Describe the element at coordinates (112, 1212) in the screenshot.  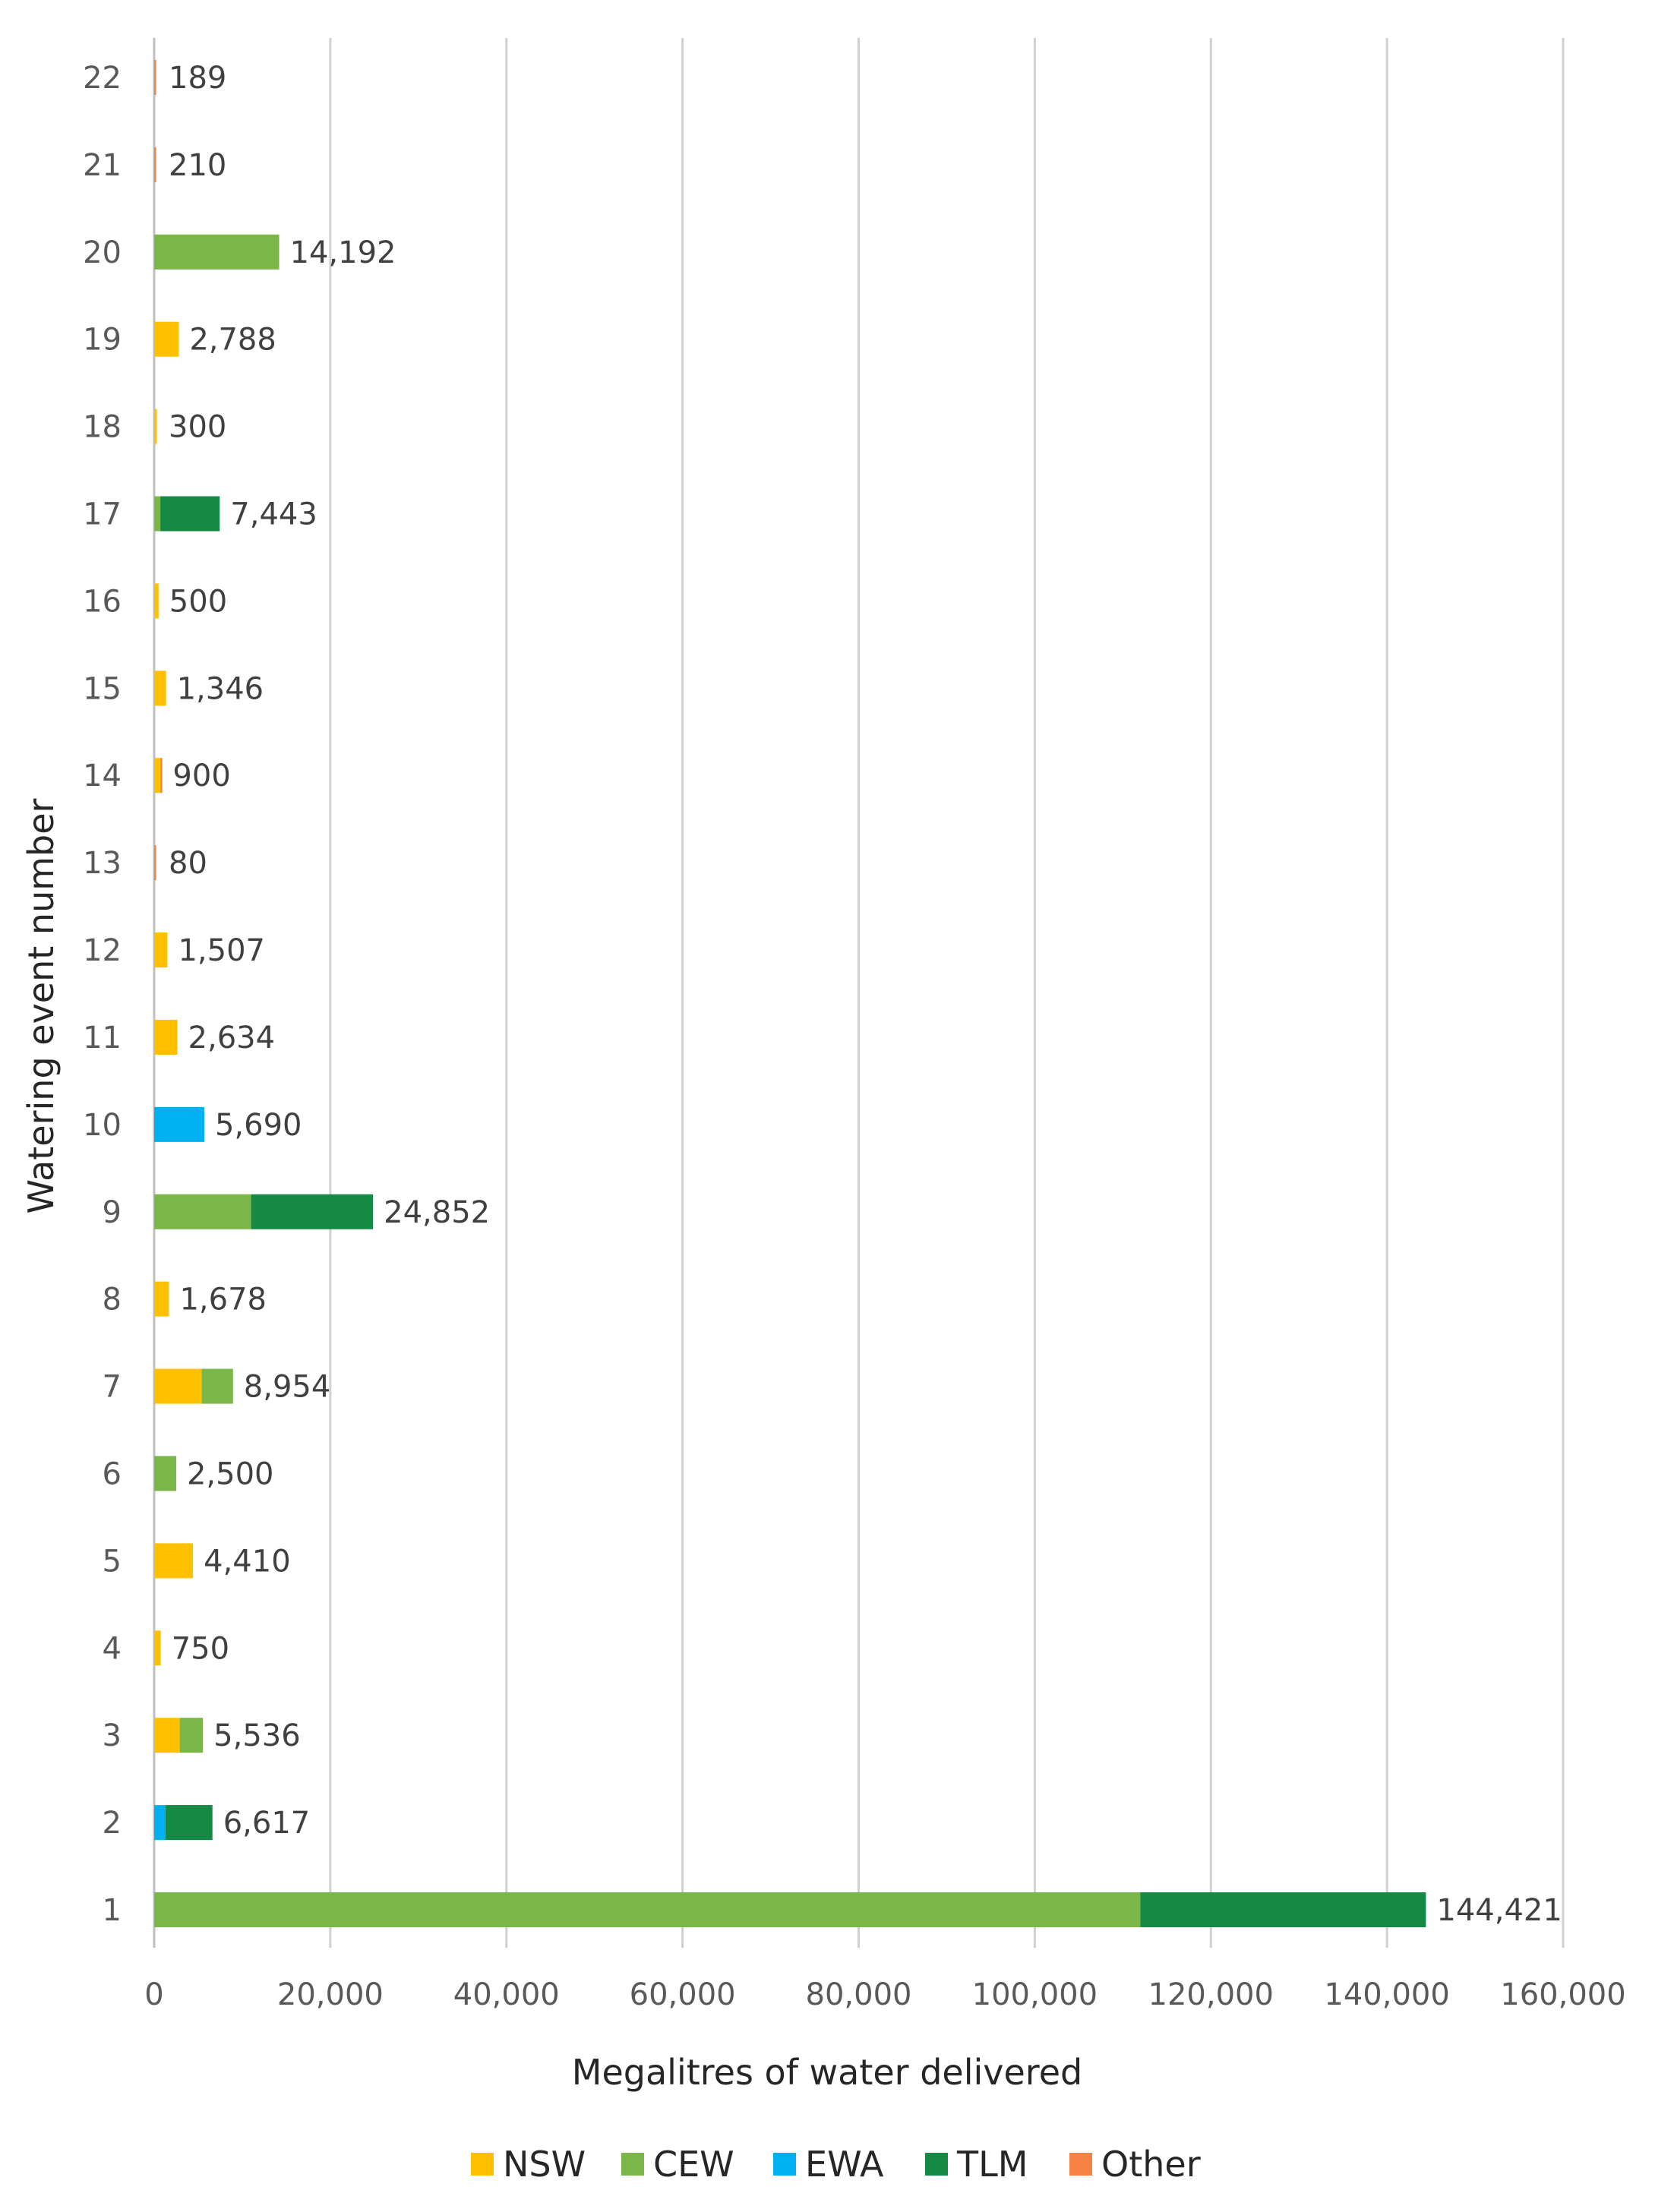
I see `y-tick-label: 9` at that location.